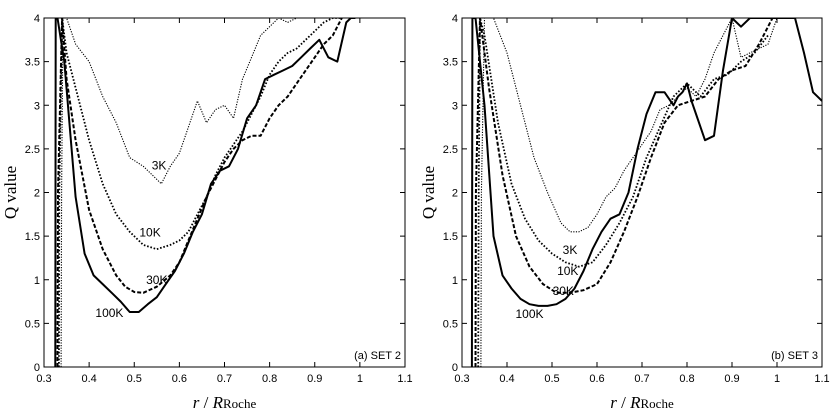  Describe the element at coordinates (377, 356) in the screenshot. I see `panel-label: (a) SET 2` at that location.